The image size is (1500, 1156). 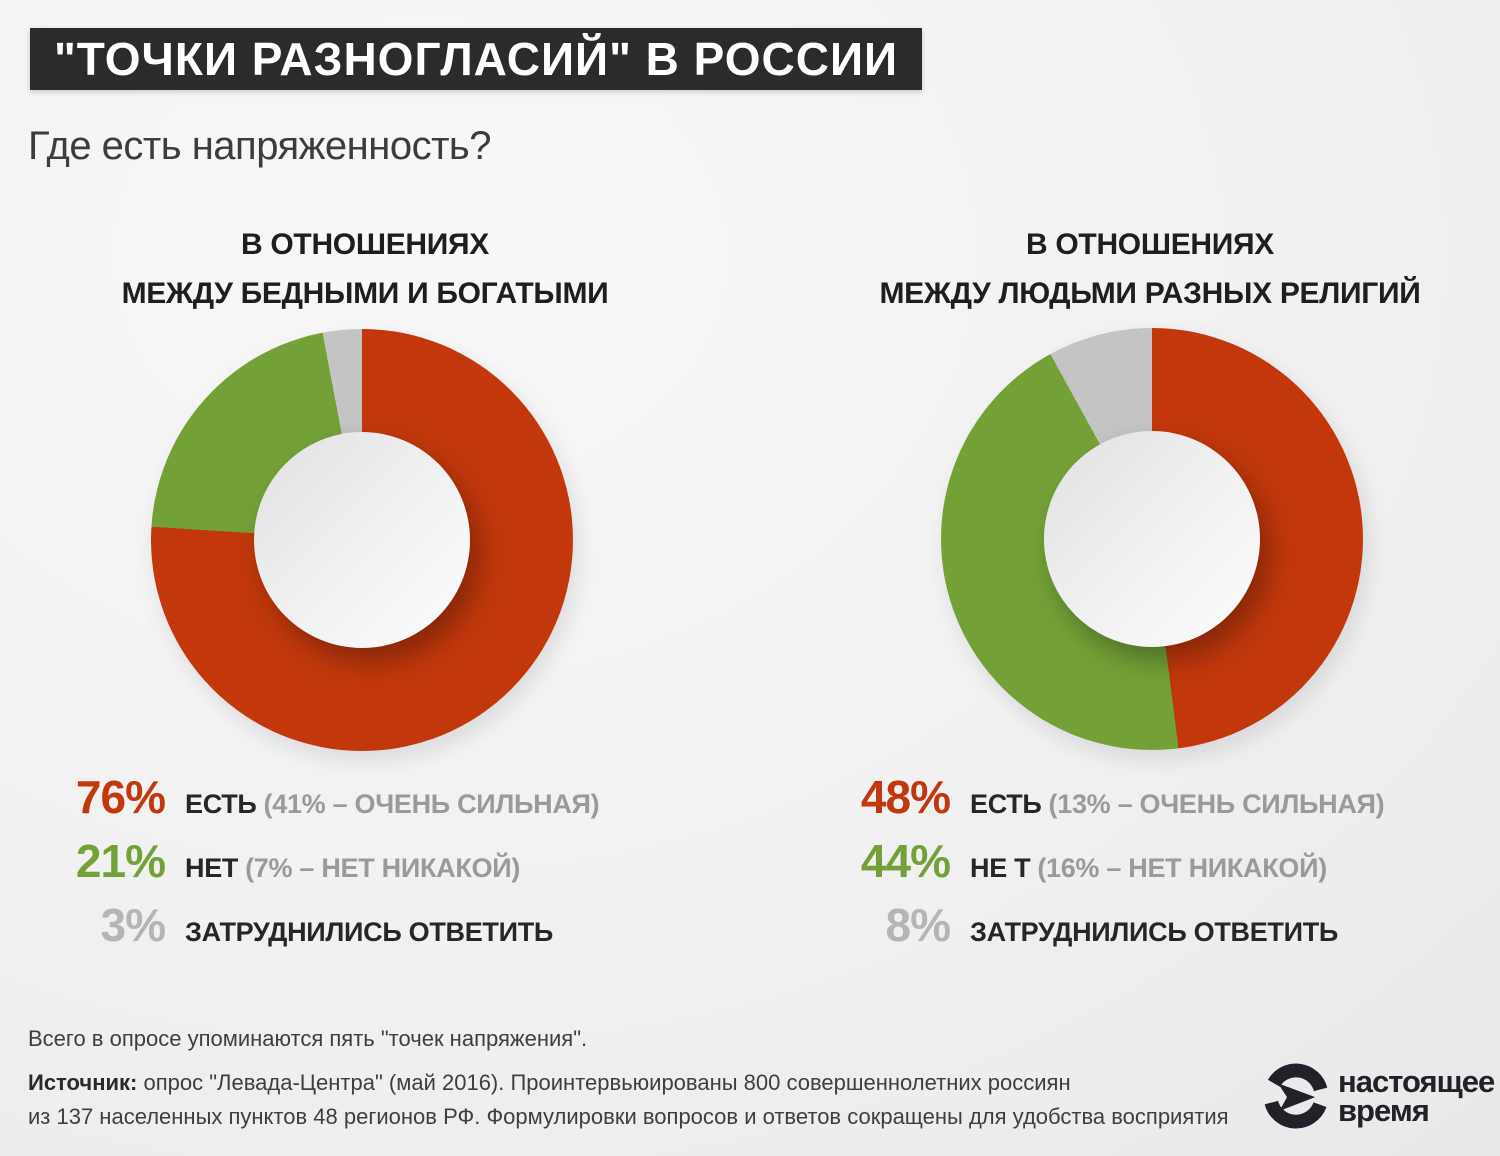 I want to click on legend-note: (13% – ОЧЕНЬ СИЛЬНАЯ), so click(x=1216, y=804).